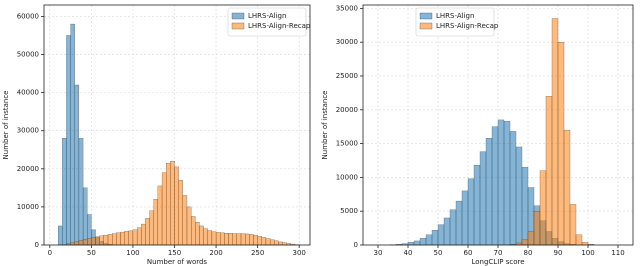 This screenshot has width=640, height=266. Describe the element at coordinates (438, 253) in the screenshot. I see `x-tick-label: 50` at that location.